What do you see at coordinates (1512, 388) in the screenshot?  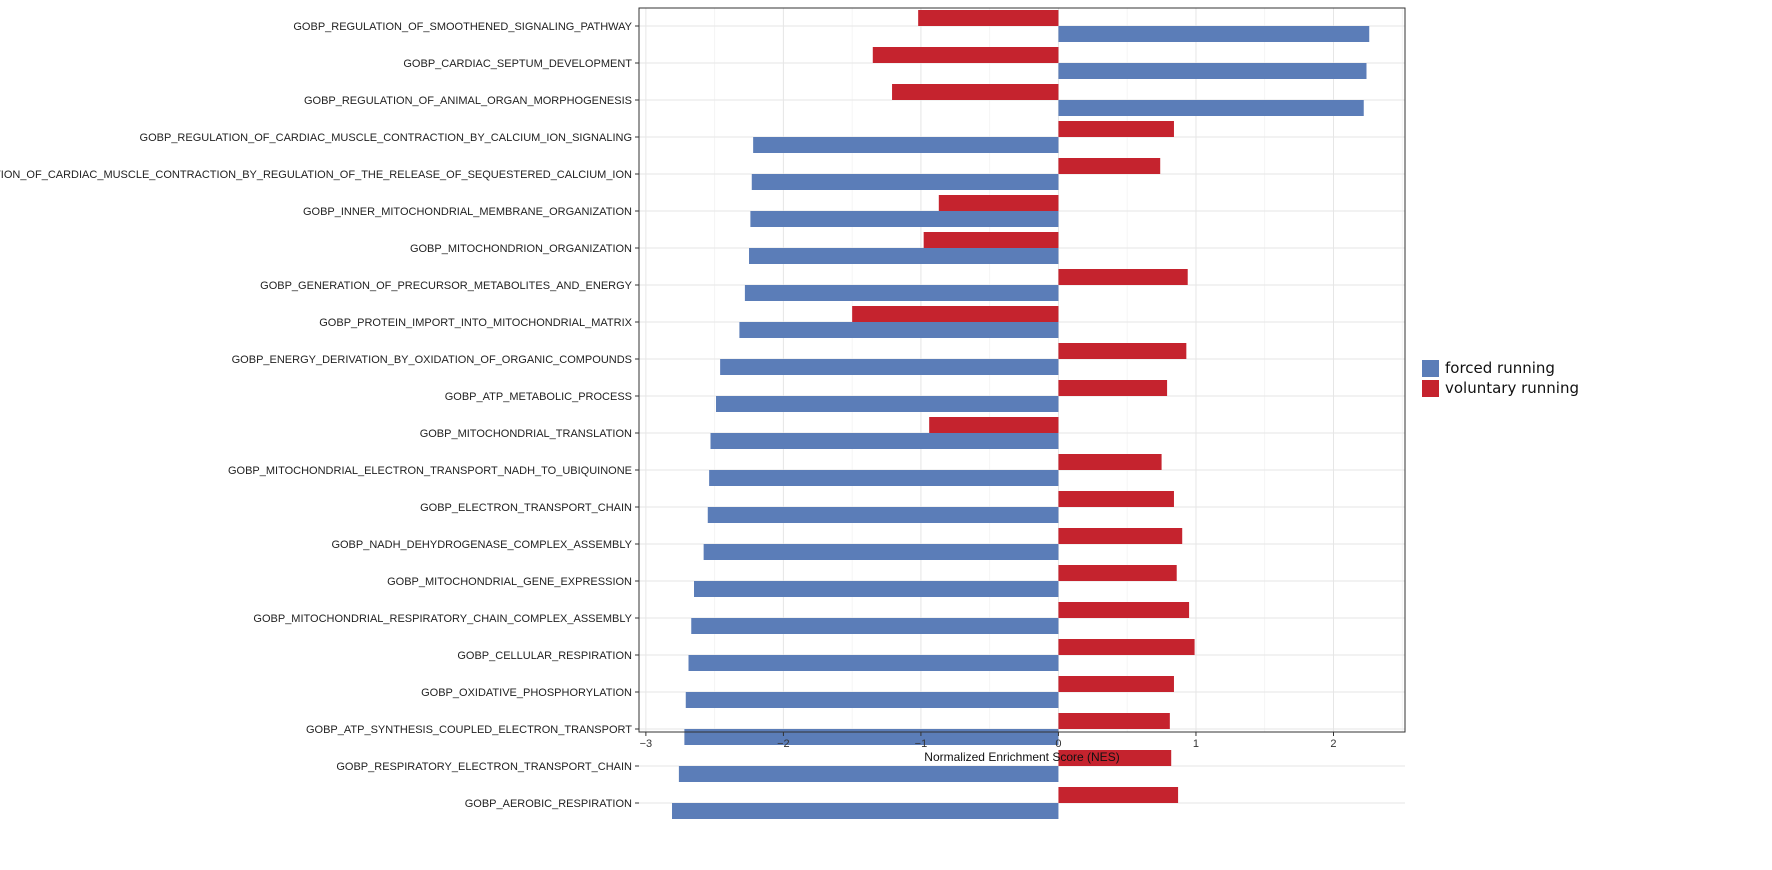 I see `legend-label-voluntary-running: voluntary running` at bounding box center [1512, 388].